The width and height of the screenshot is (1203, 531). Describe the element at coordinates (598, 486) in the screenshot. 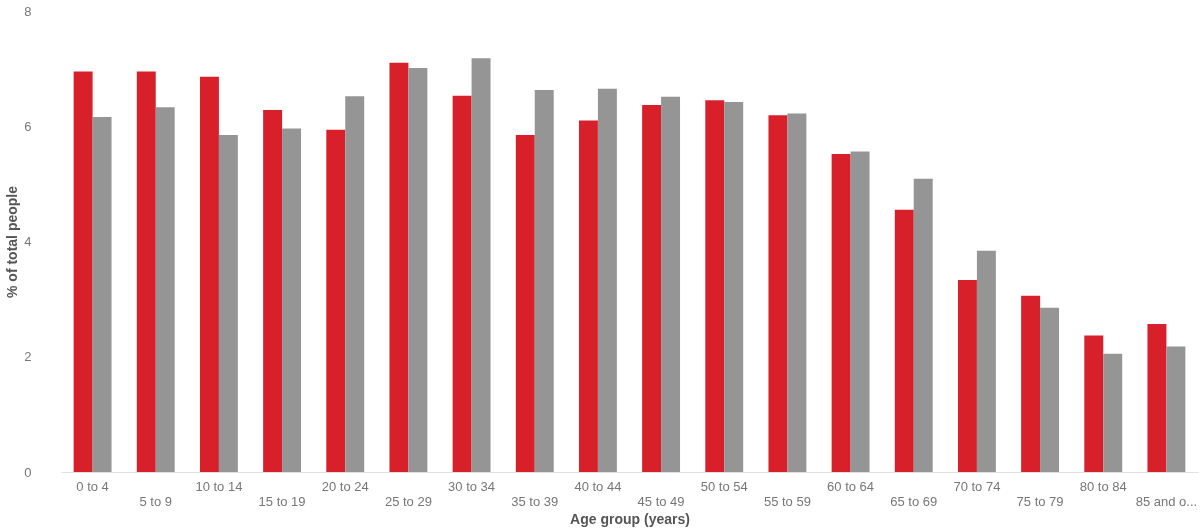

I see `x-tick-label: 40 to 44` at that location.